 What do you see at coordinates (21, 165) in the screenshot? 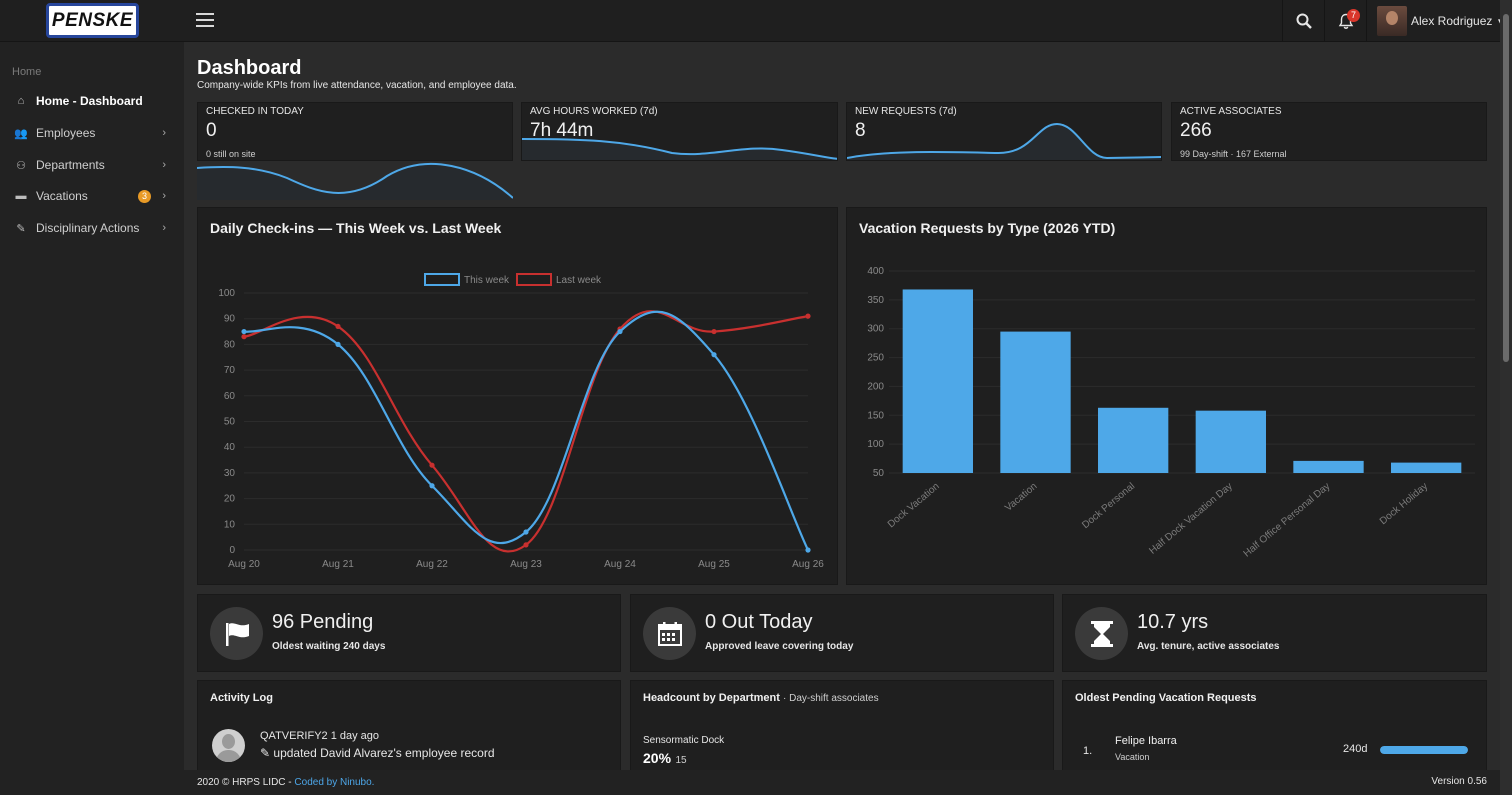
I see `sitemap-icon: ⚇` at bounding box center [21, 165].